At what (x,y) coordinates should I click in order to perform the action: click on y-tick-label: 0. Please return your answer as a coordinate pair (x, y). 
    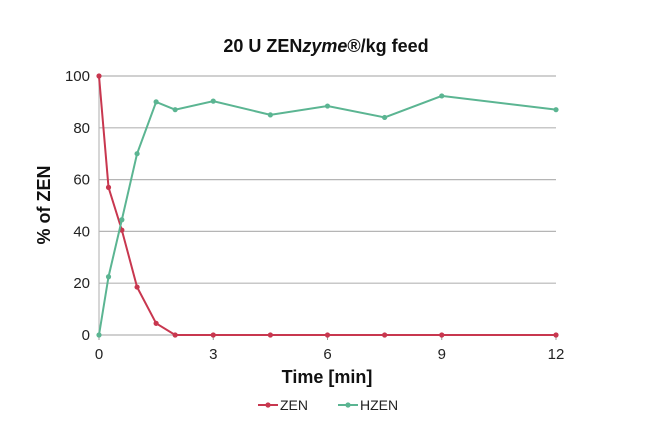
    Looking at the image, I should click on (86, 335).